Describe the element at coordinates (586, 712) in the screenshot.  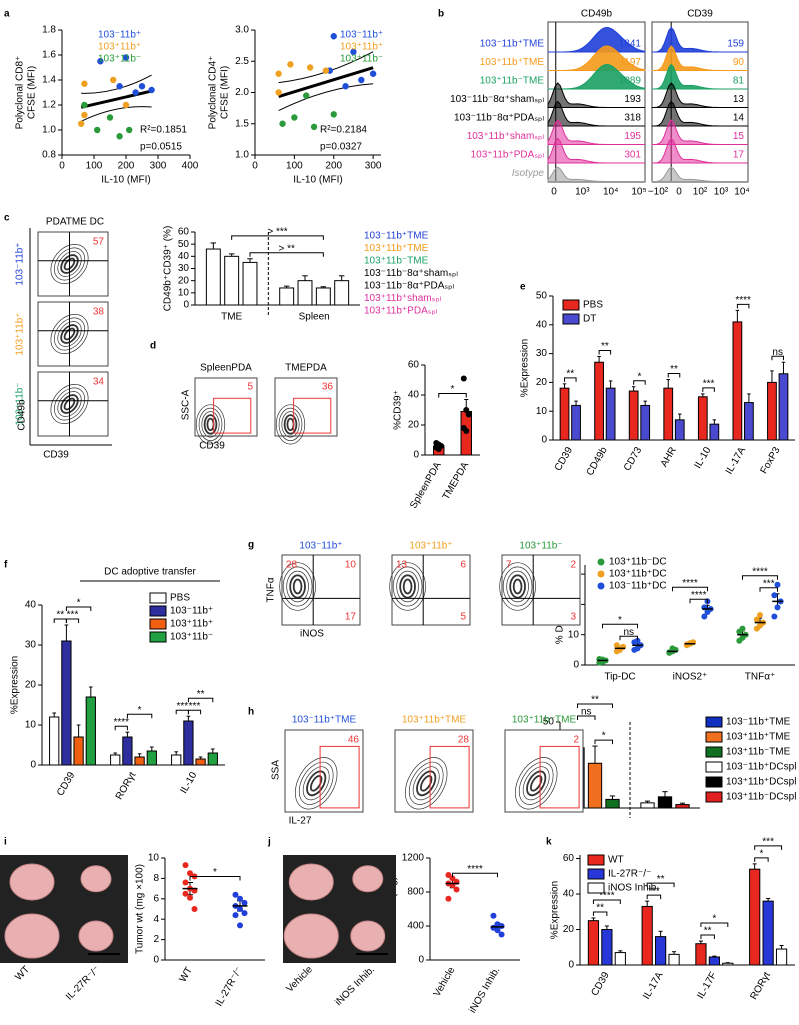
I see `significance: ns` at that location.